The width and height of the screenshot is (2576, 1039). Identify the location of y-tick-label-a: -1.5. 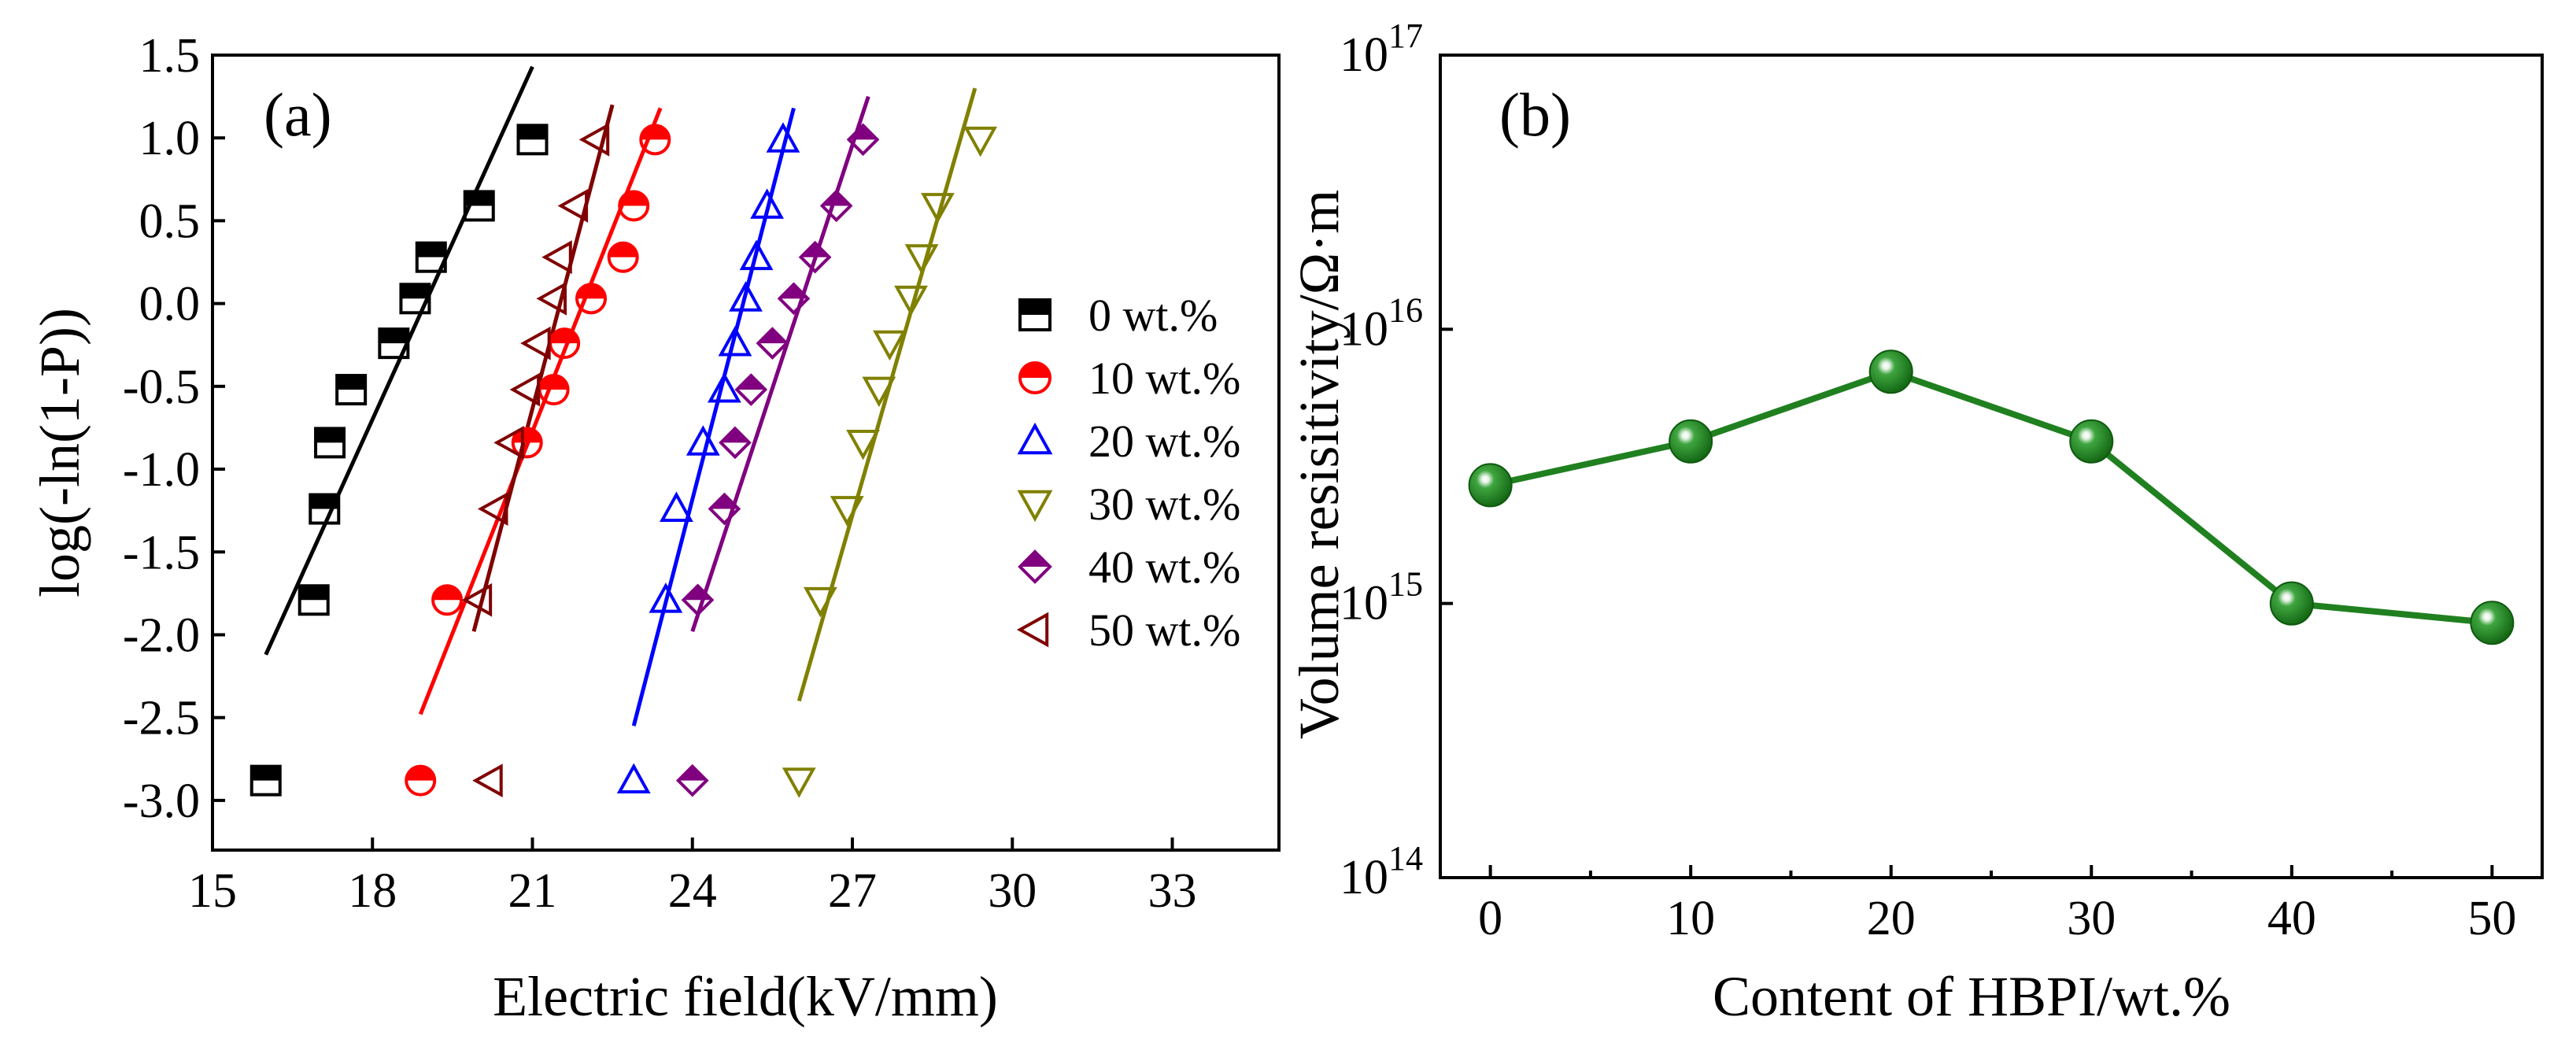
(161, 552).